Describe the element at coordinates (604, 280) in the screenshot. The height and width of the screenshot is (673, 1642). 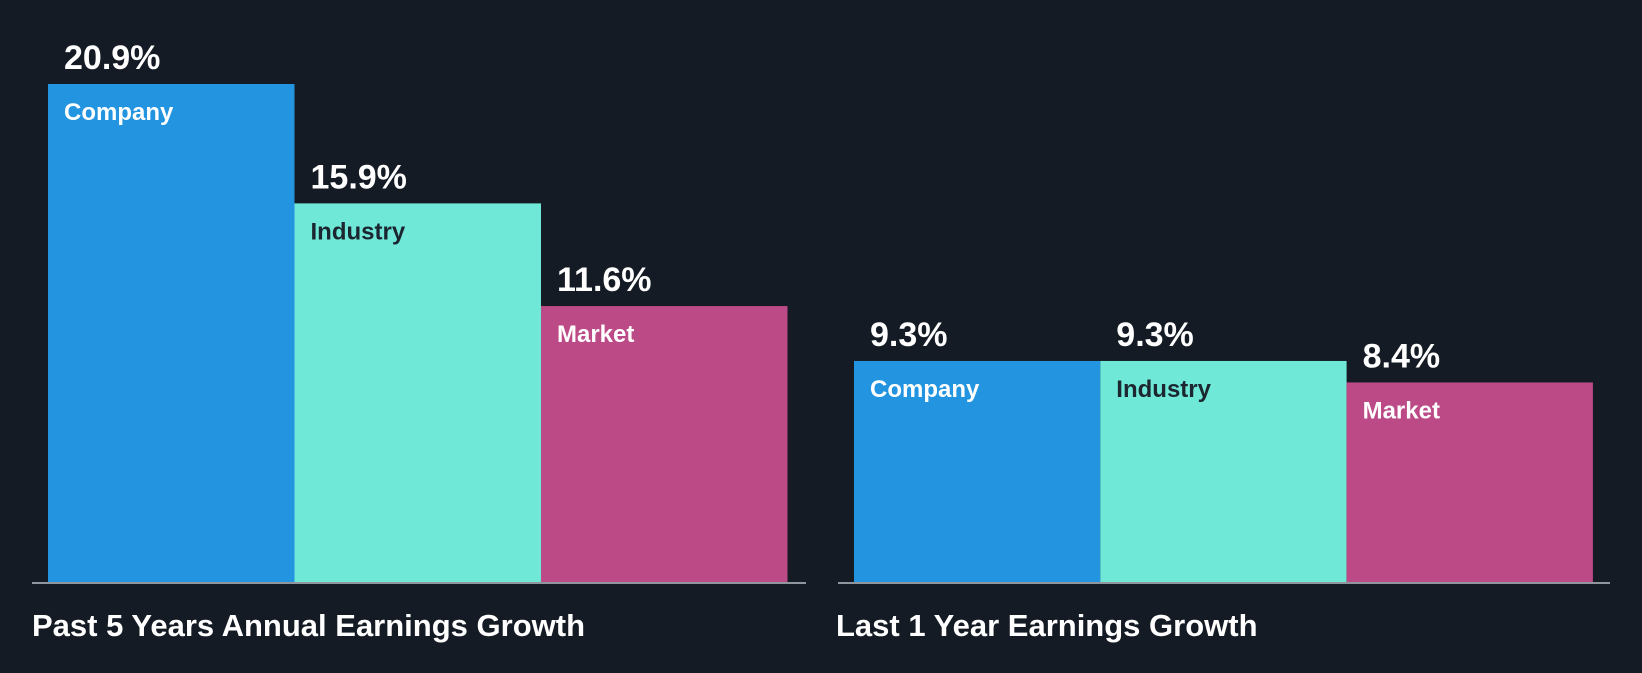
I see `past-5-years-value-label-market: 11.6%` at that location.